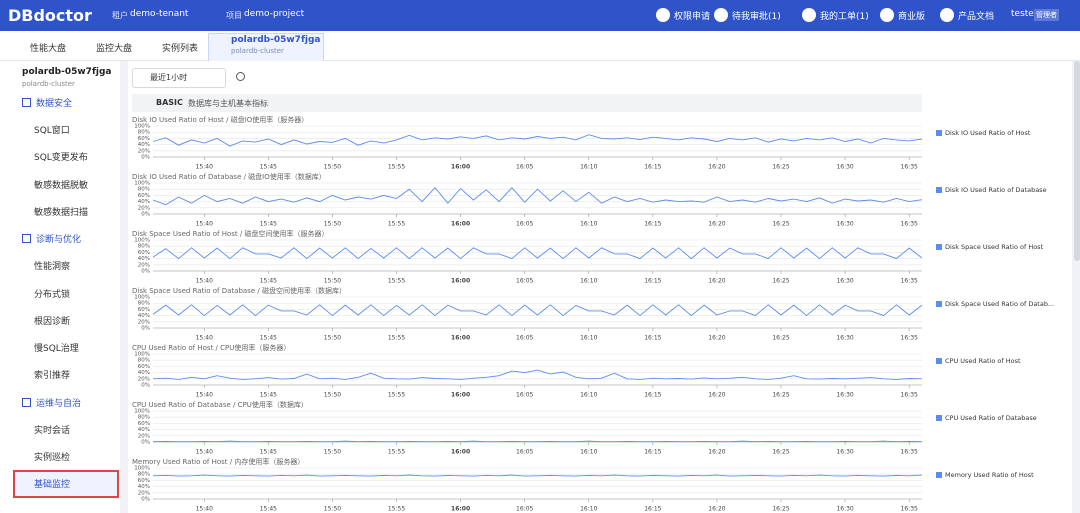  What do you see at coordinates (52, 430) in the screenshot?
I see `menu-item: 实时会话` at bounding box center [52, 430].